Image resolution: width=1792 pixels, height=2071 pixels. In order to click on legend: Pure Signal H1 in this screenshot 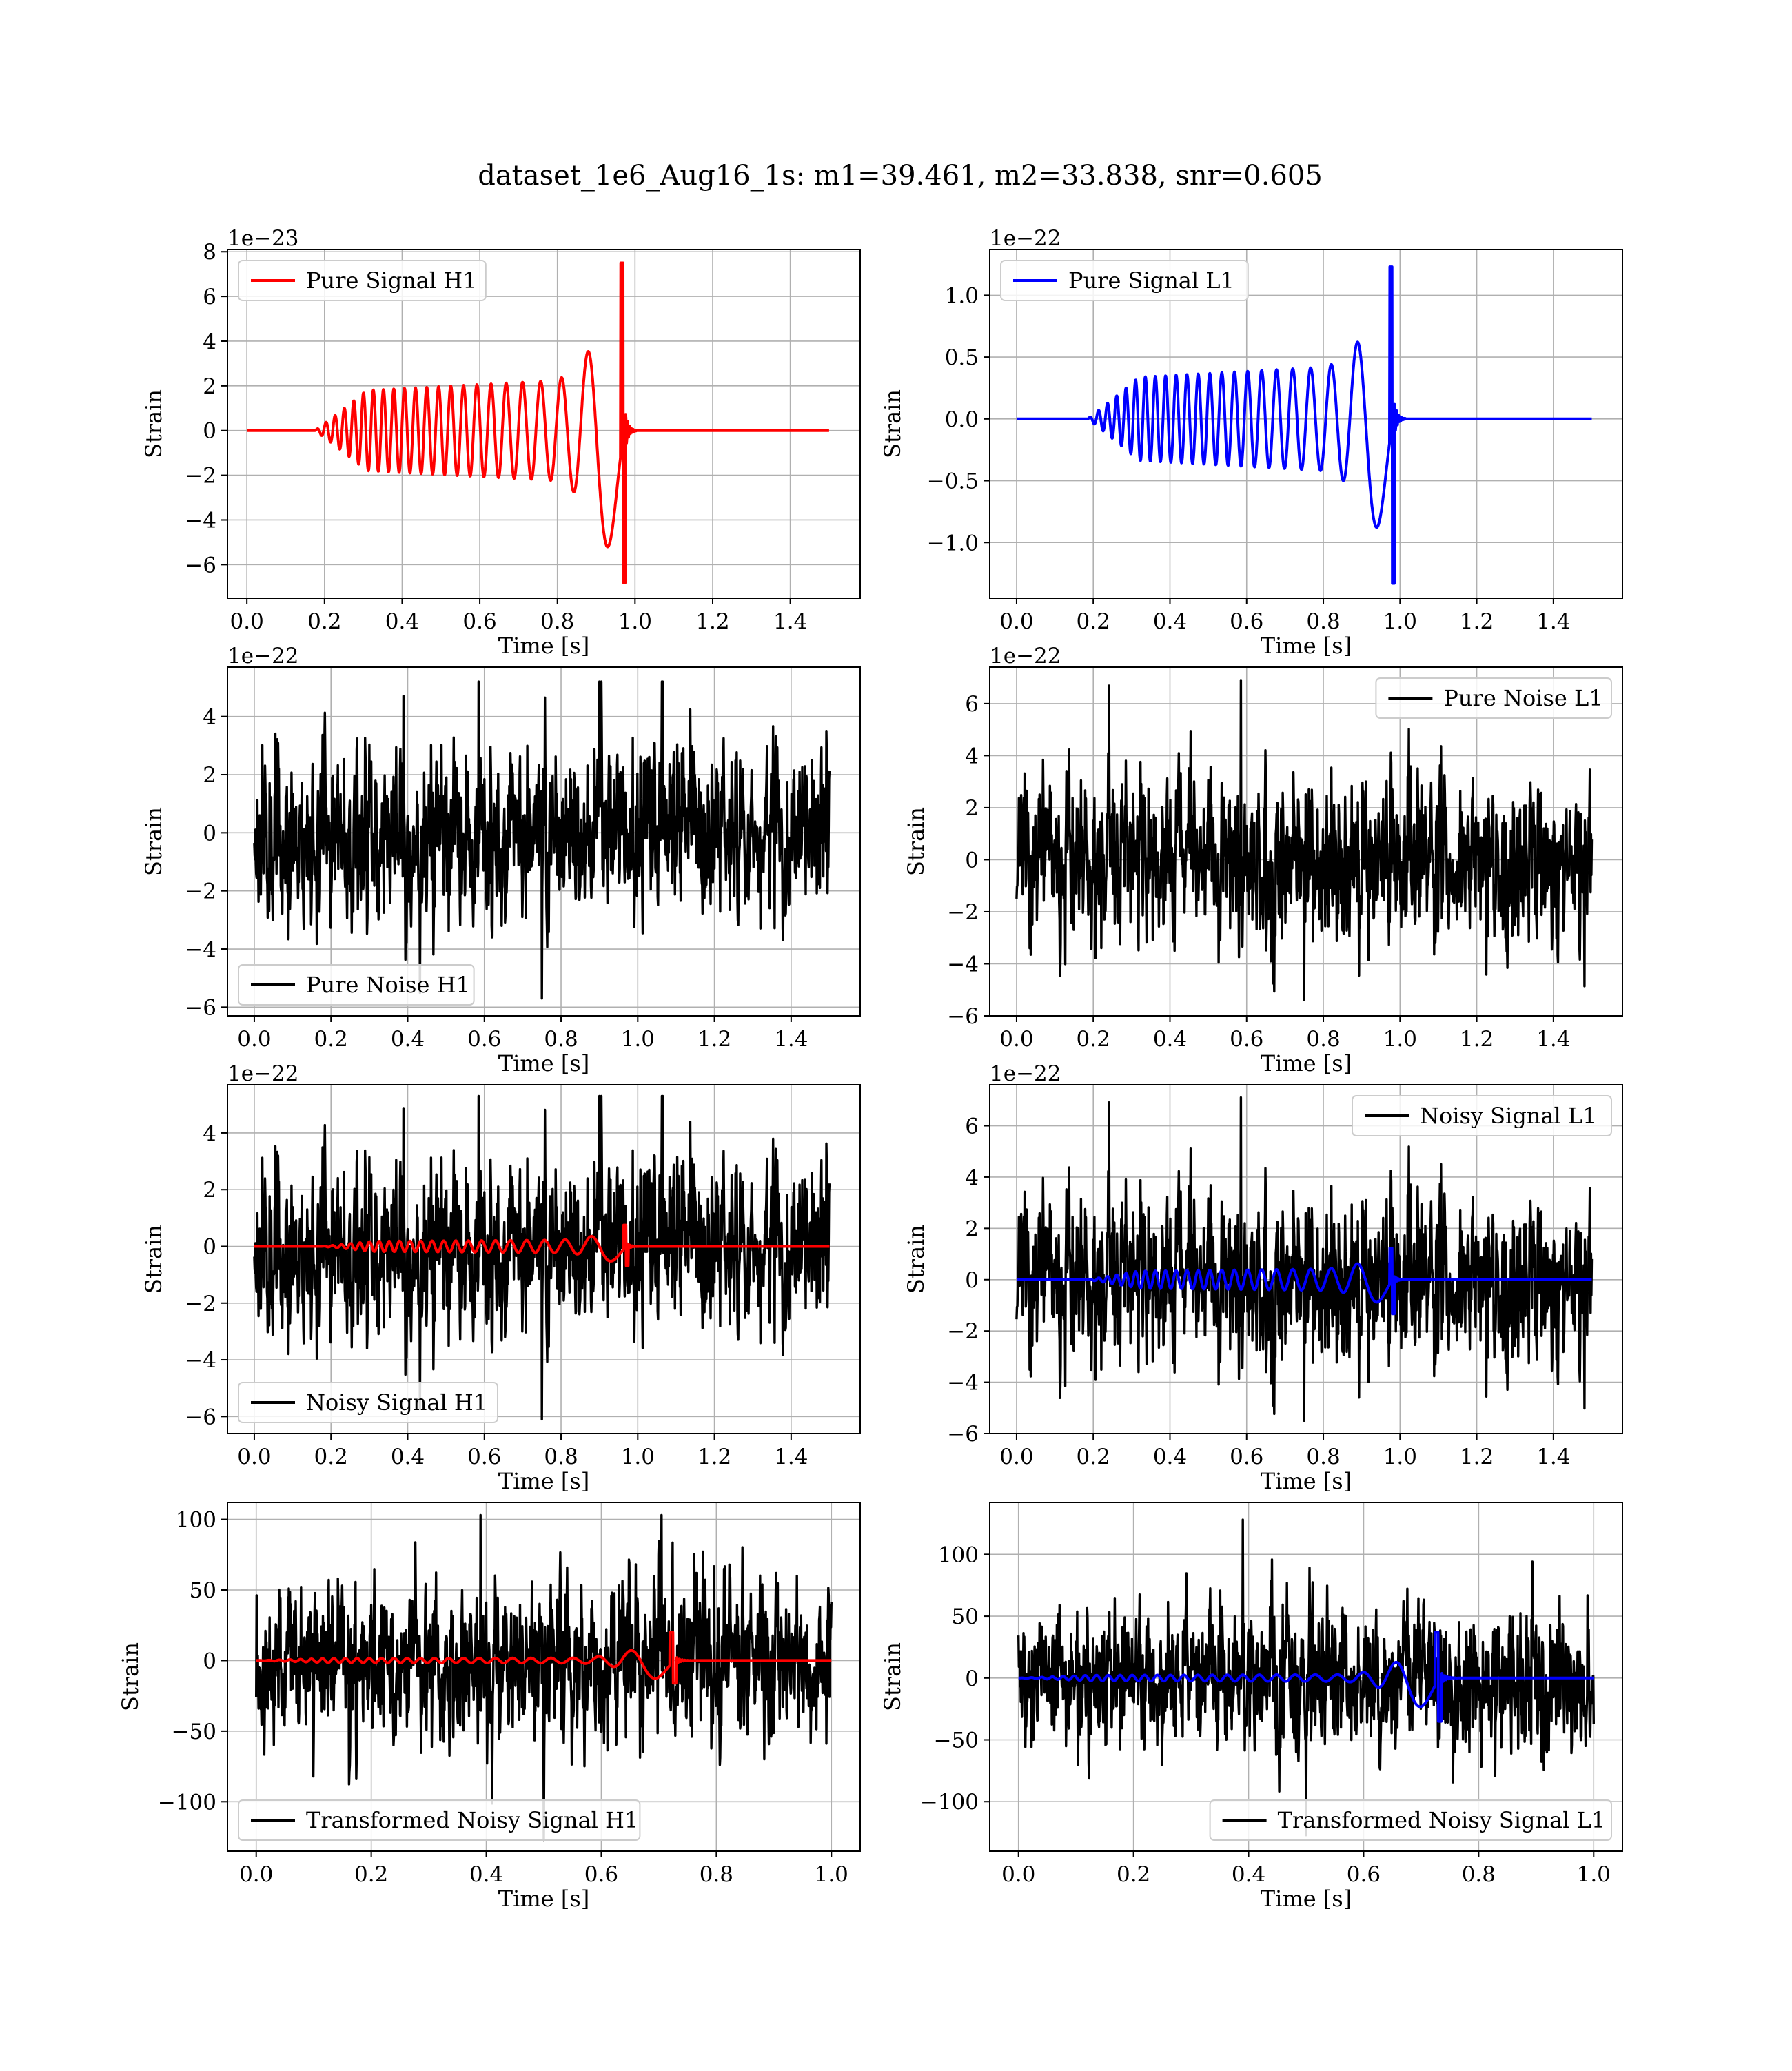, I will do `click(363, 280)`.